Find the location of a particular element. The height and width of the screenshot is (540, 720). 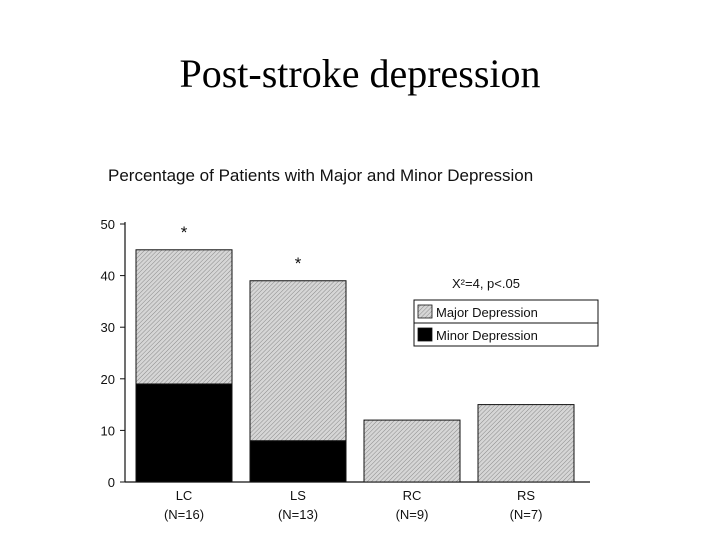

category-n-label: (N=13) is located at coordinates (298, 514).